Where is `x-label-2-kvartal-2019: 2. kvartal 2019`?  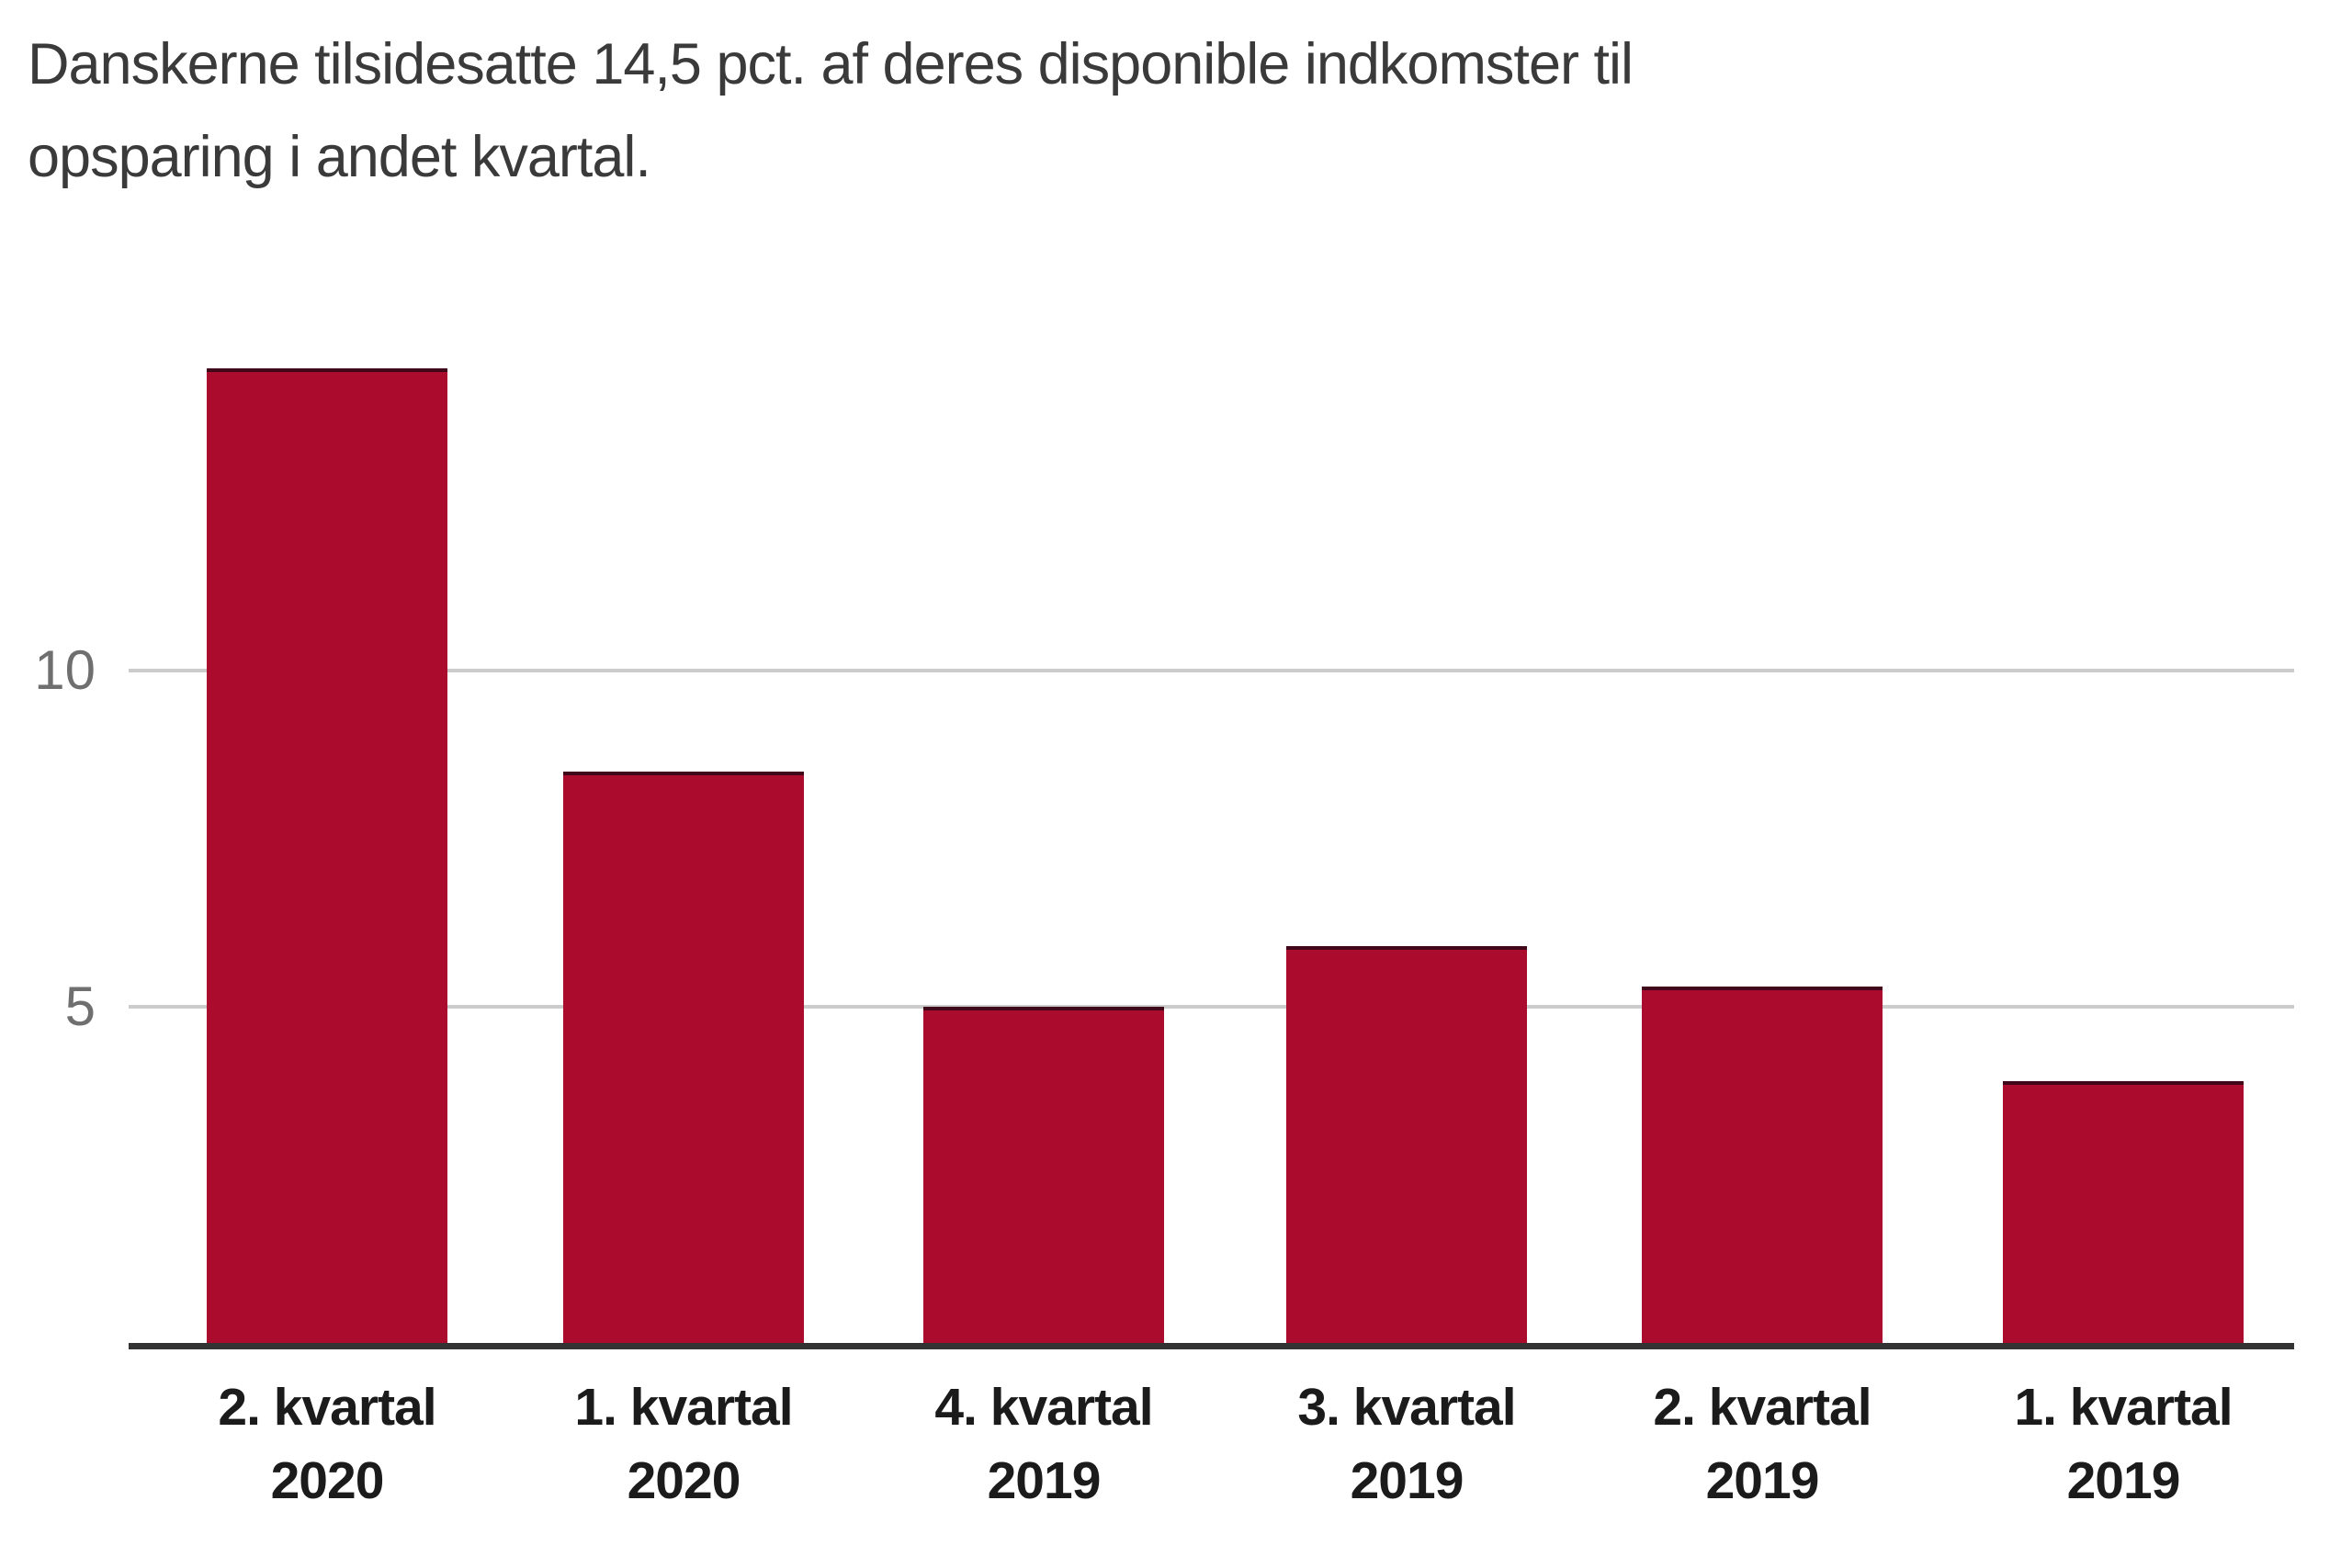 x-label-2-kvartal-2019: 2. kvartal 2019 is located at coordinates (1762, 1444).